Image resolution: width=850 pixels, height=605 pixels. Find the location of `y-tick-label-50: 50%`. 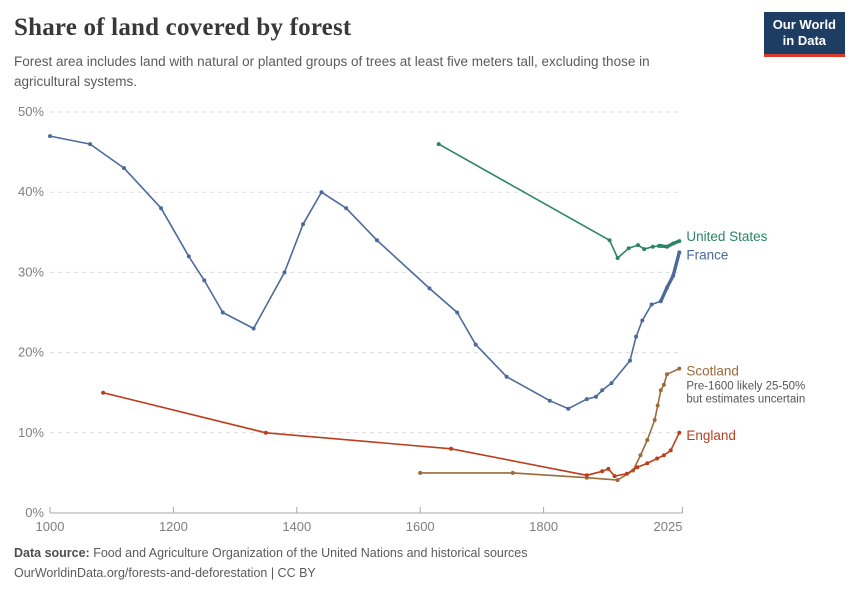

y-tick-label-50: 50% is located at coordinates (31, 111).